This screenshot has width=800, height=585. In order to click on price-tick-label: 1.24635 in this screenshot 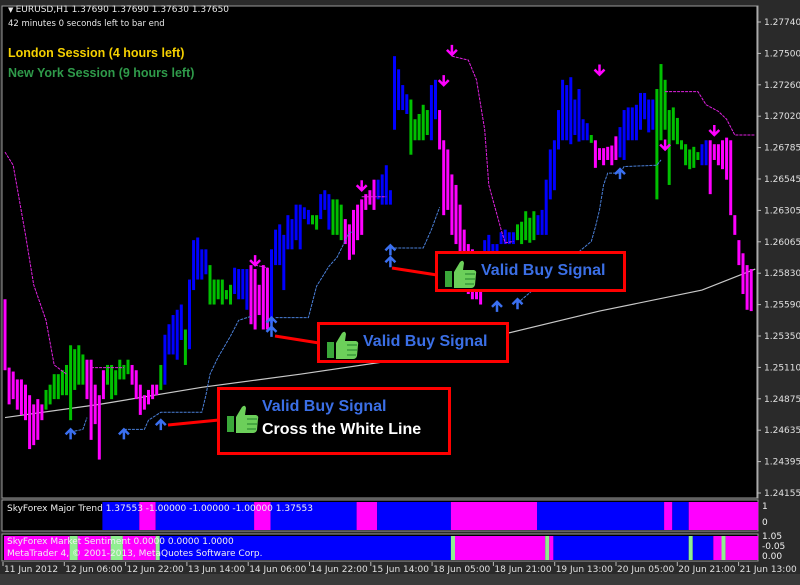, I will do `click(782, 431)`.